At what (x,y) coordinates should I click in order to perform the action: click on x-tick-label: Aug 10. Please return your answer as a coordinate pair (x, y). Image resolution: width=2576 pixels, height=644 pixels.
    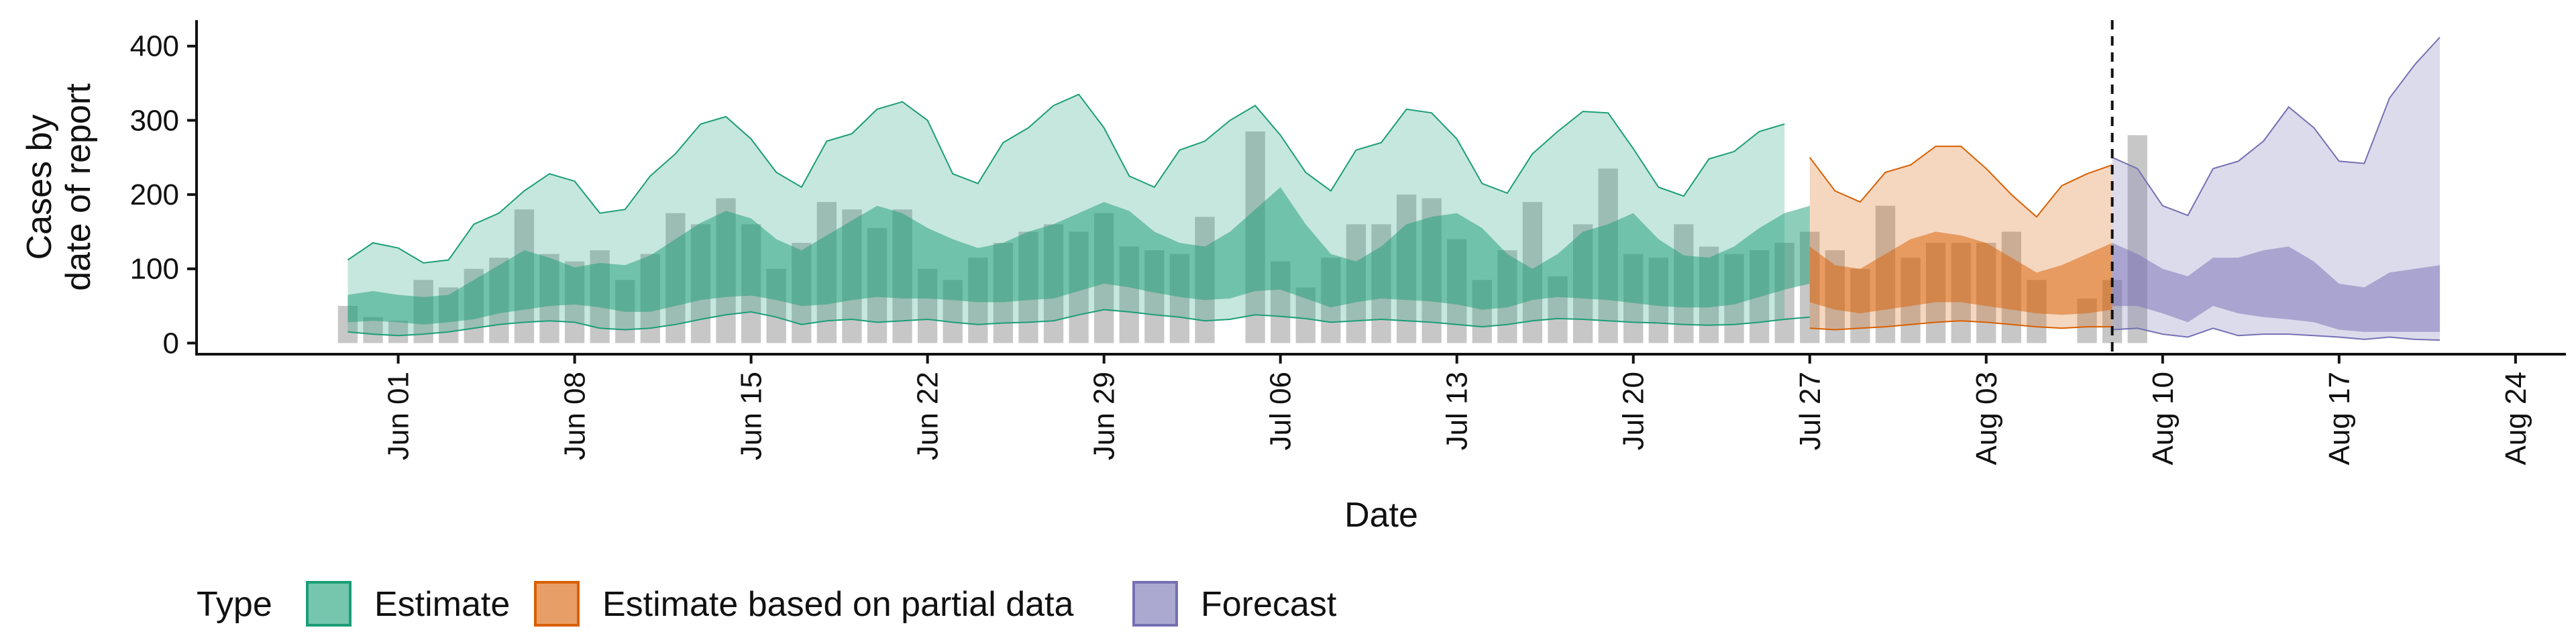
    Looking at the image, I should click on (2163, 418).